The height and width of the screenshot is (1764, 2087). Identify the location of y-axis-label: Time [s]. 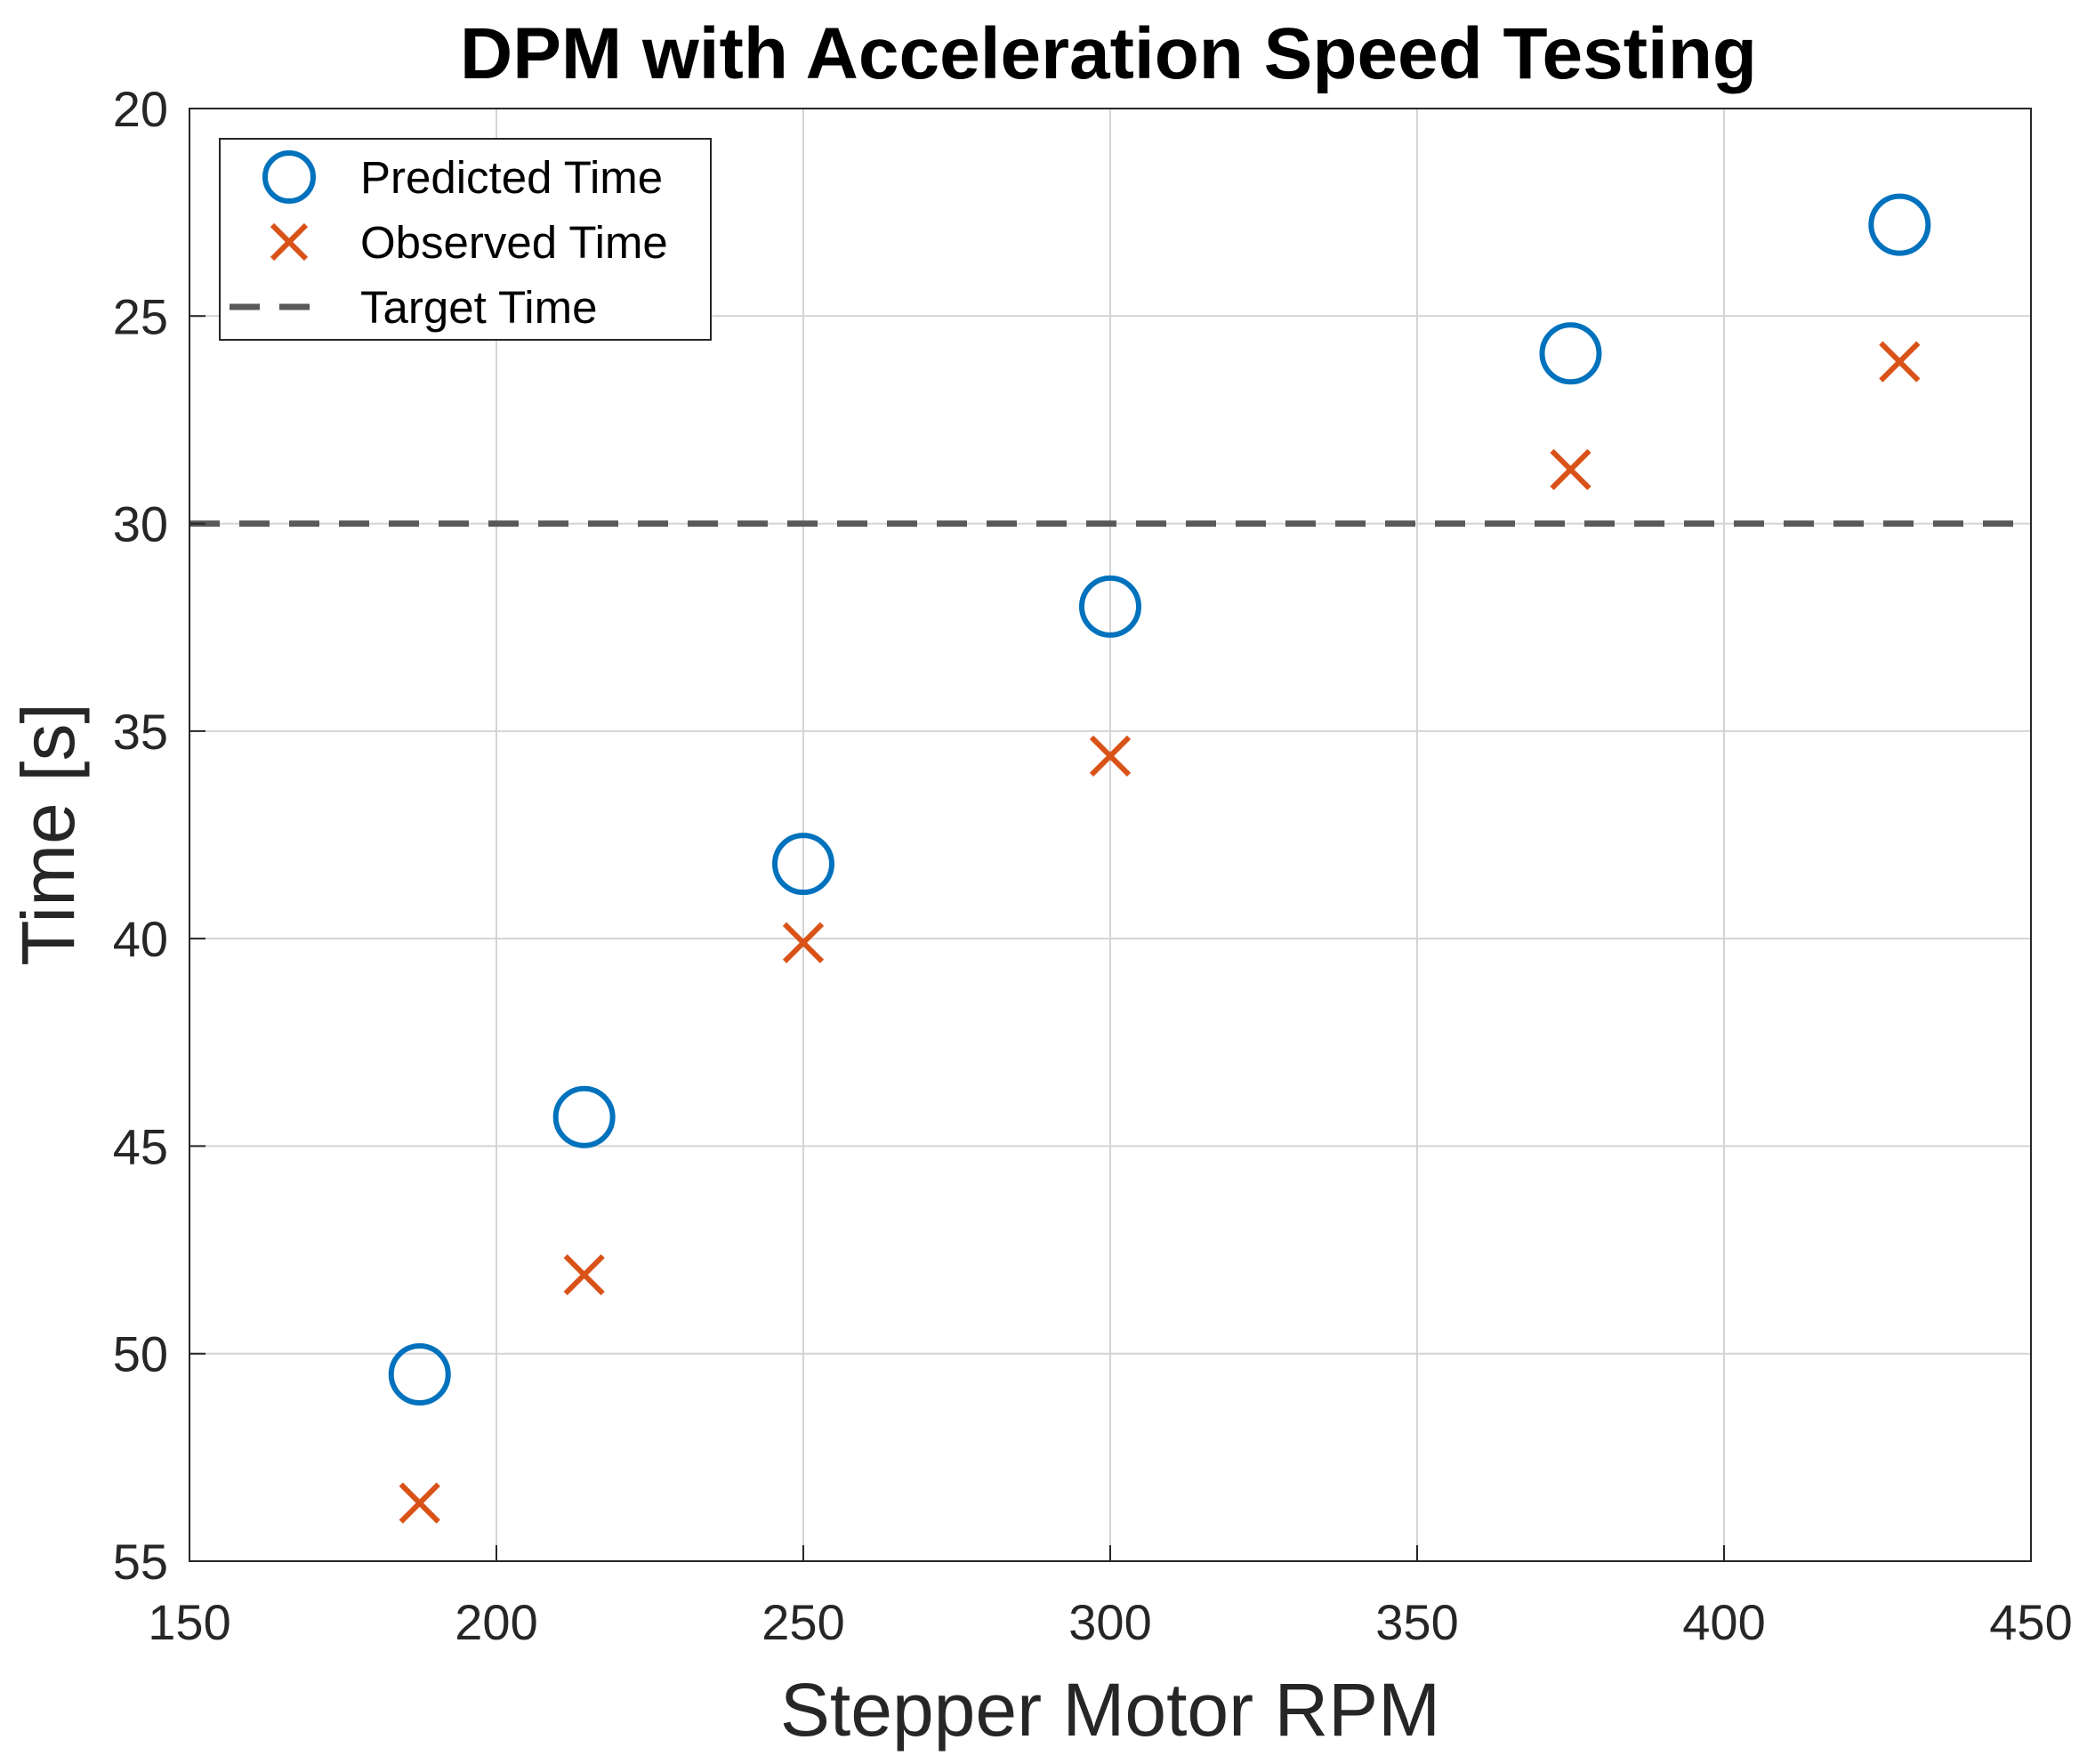
(48, 834).